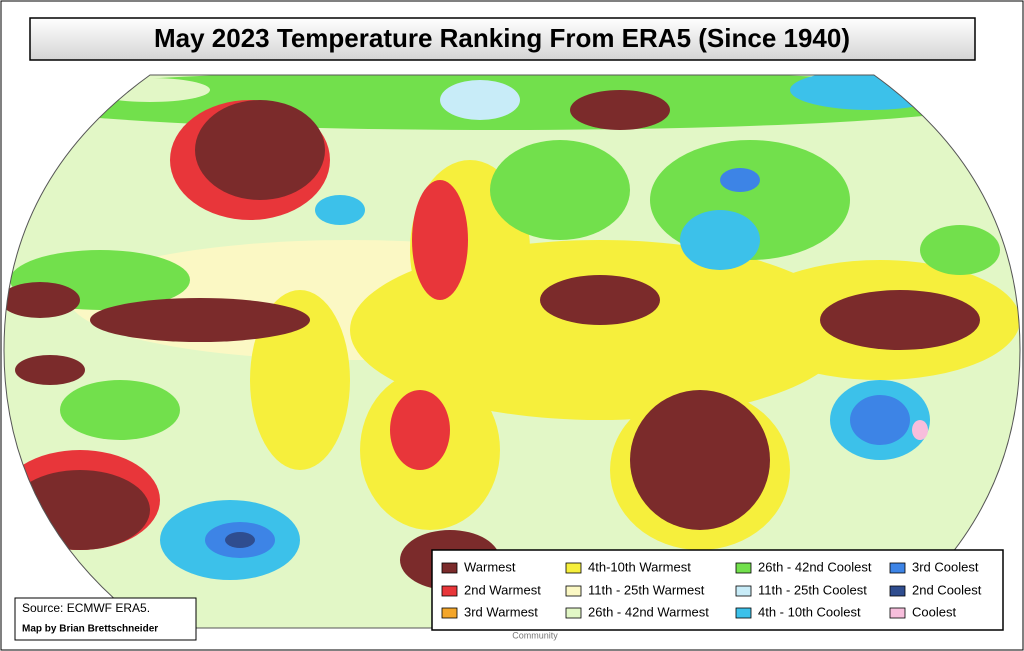 The image size is (1024, 651). Describe the element at coordinates (815, 566) in the screenshot. I see `legend-label: 26th - 42nd Coolest` at that location.